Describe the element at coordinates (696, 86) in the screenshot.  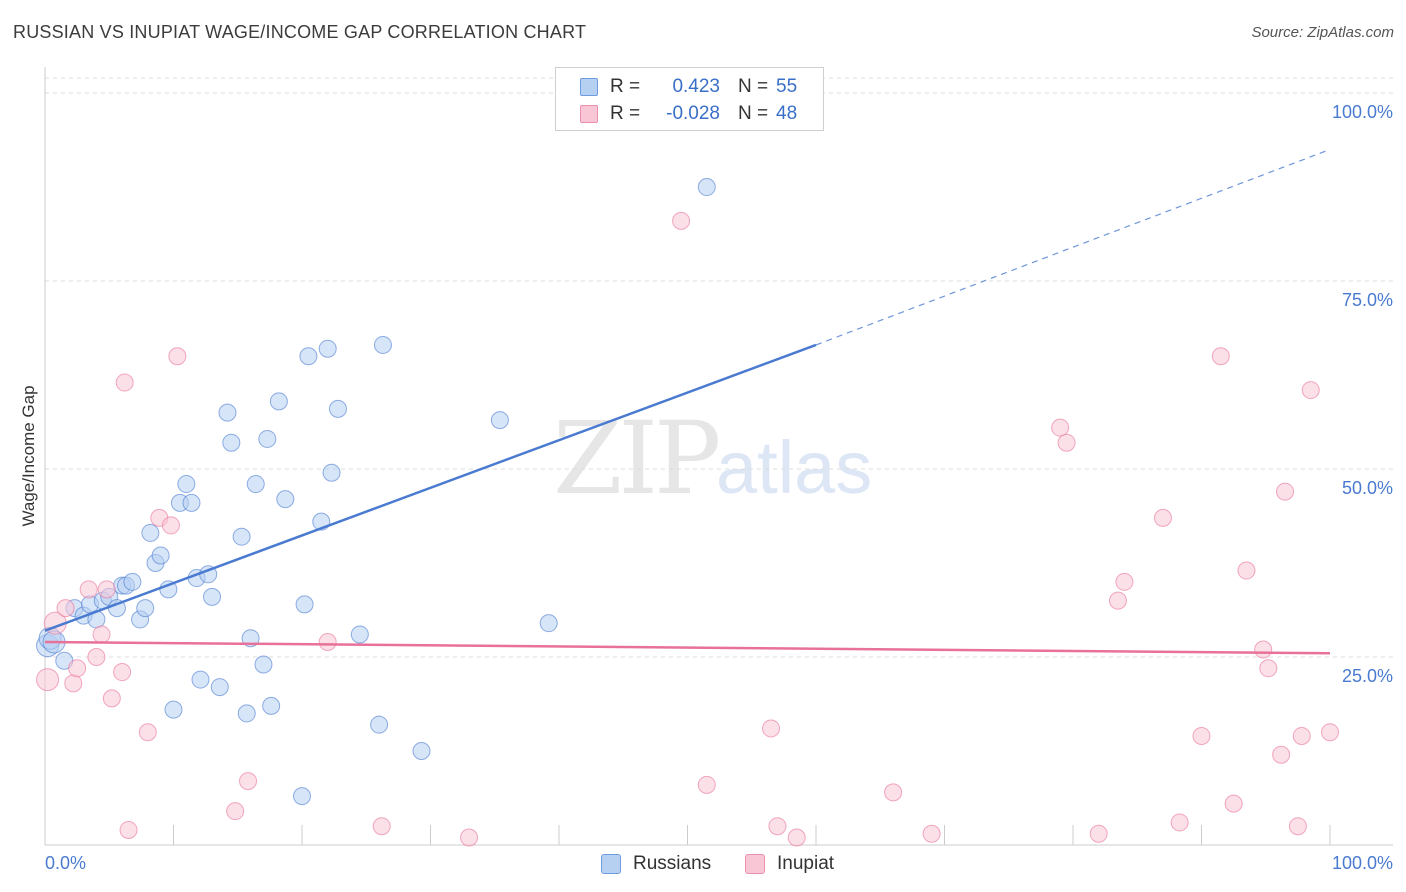
I see `legend-r-value: 0.423` at that location.